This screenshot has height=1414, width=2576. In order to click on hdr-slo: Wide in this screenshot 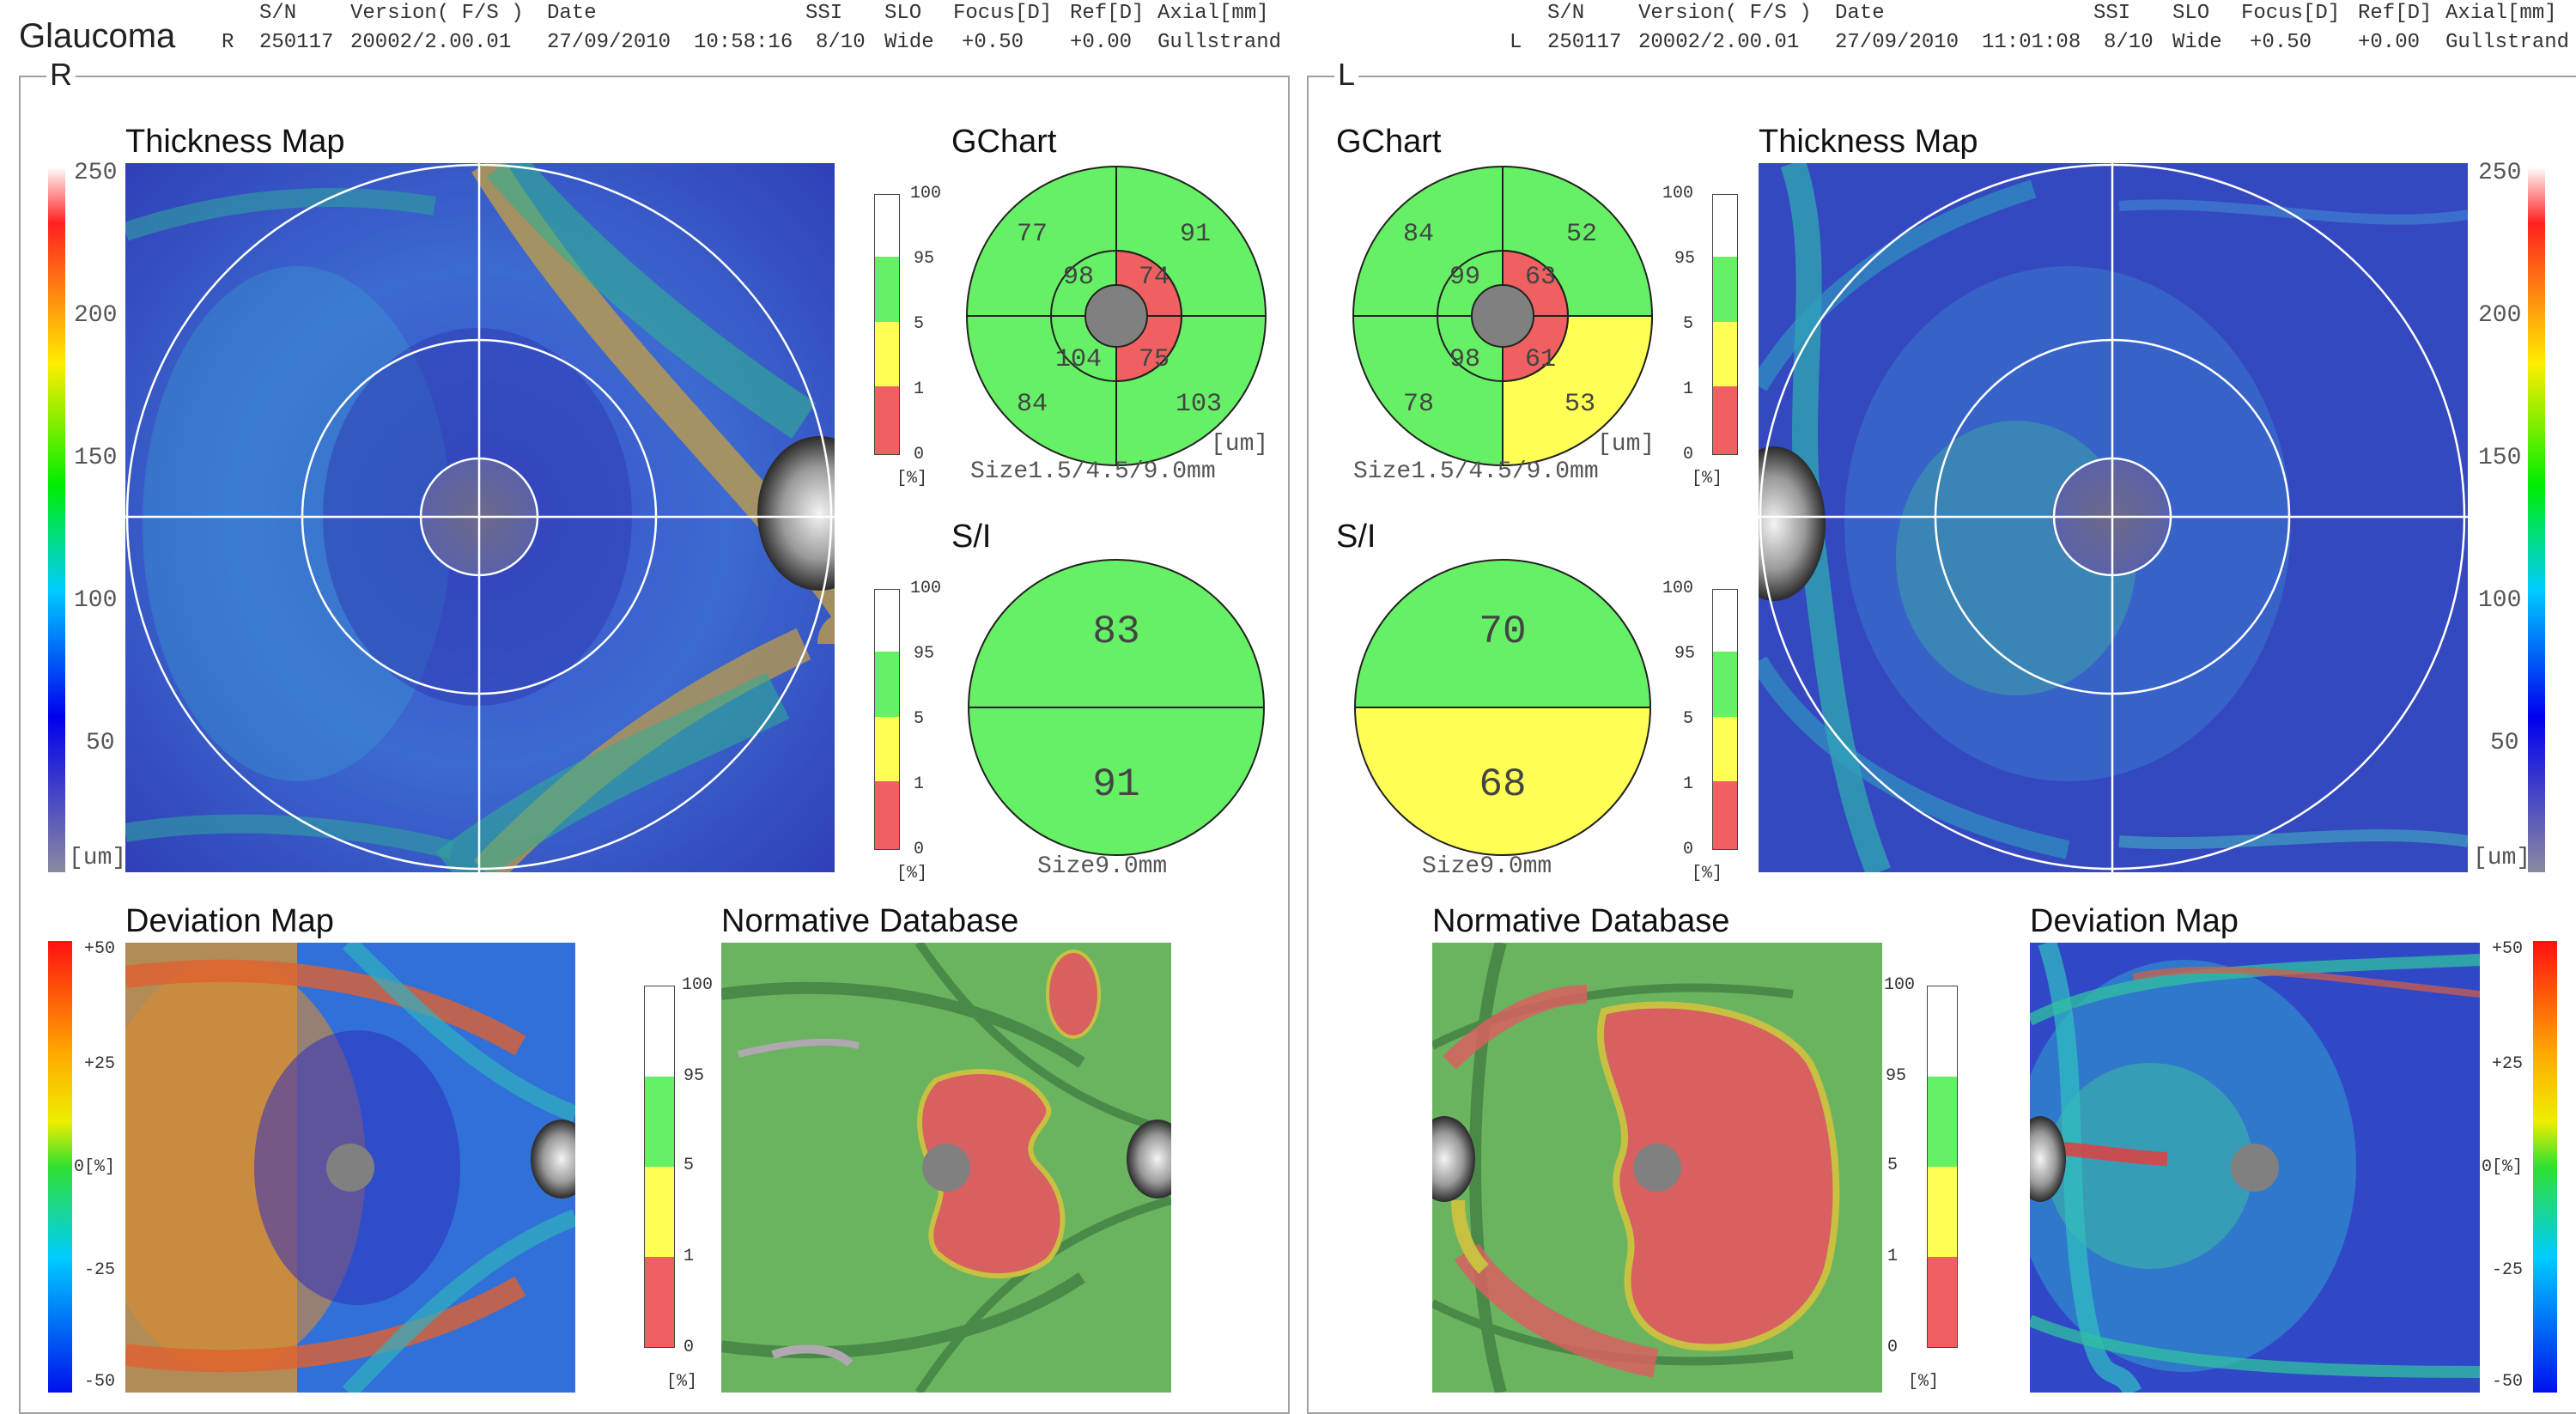, I will do `click(909, 43)`.